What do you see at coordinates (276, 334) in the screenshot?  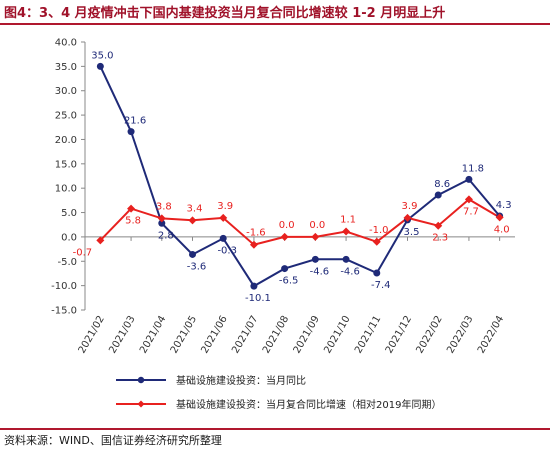 I see `x-tick-label: 2021/08` at bounding box center [276, 334].